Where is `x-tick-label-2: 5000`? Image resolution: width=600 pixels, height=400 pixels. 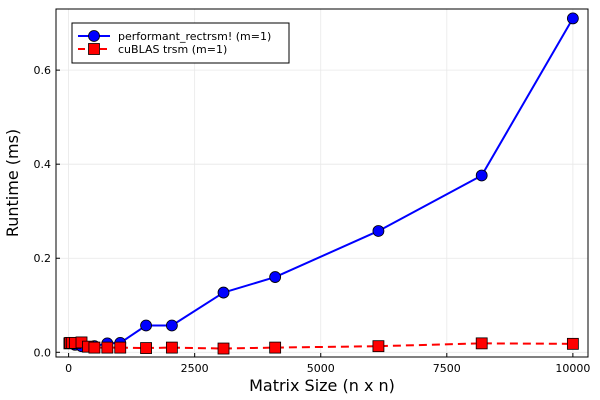
x-tick-label-2: 5000 is located at coordinates (321, 368).